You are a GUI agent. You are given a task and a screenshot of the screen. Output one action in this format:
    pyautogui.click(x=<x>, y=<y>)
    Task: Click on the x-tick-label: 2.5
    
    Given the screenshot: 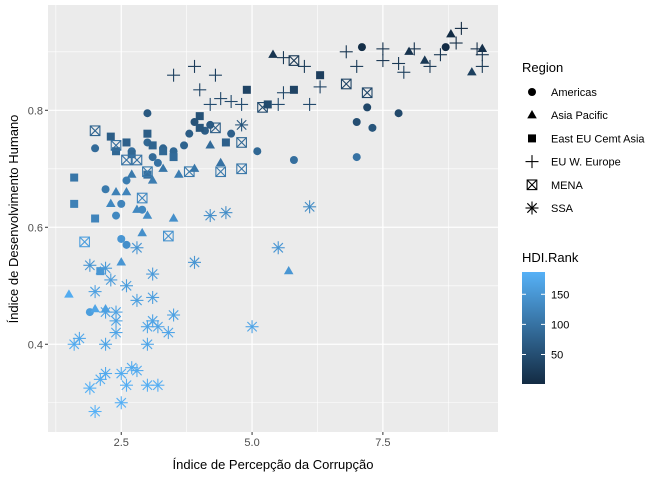 What is the action you would take?
    pyautogui.click(x=121, y=443)
    